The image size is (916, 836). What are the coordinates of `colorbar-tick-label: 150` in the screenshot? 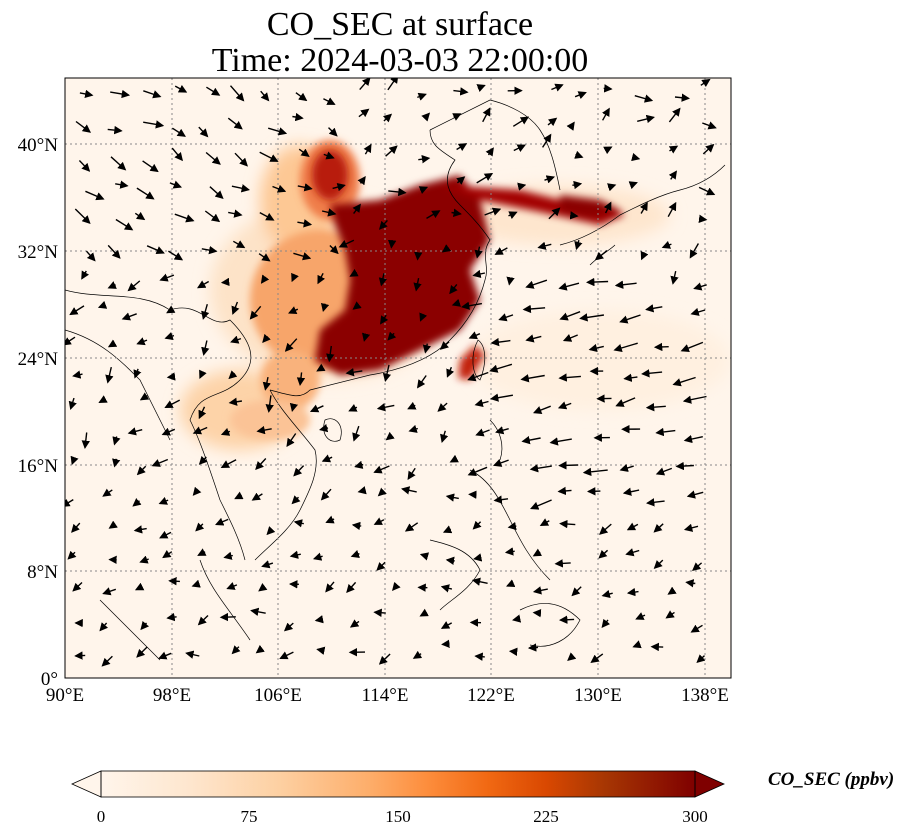 It's located at (398, 816).